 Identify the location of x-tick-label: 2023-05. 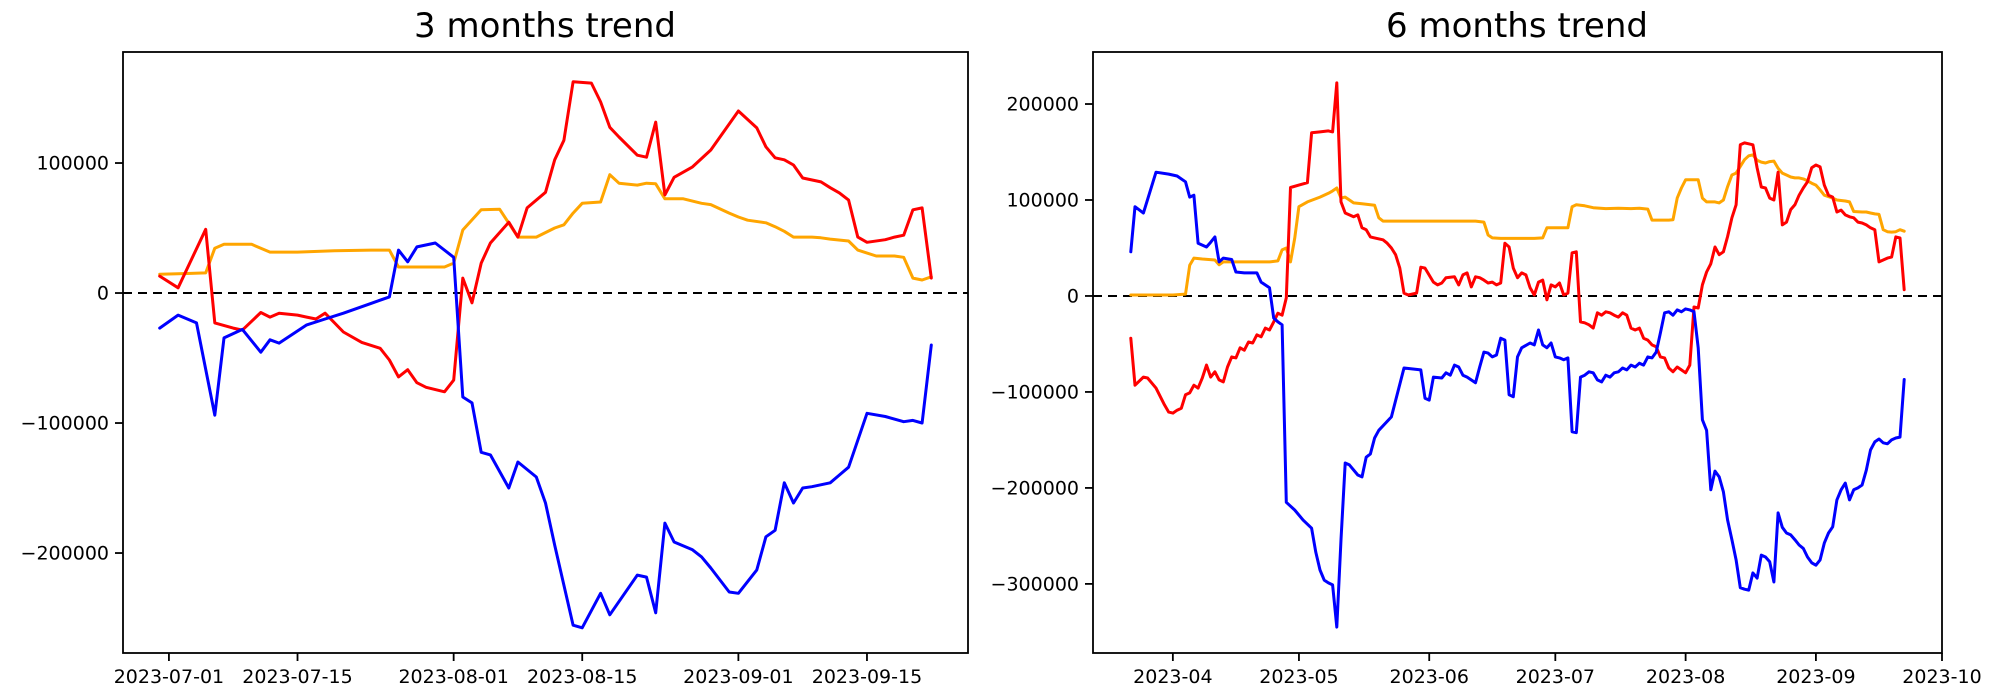
(1298, 677).